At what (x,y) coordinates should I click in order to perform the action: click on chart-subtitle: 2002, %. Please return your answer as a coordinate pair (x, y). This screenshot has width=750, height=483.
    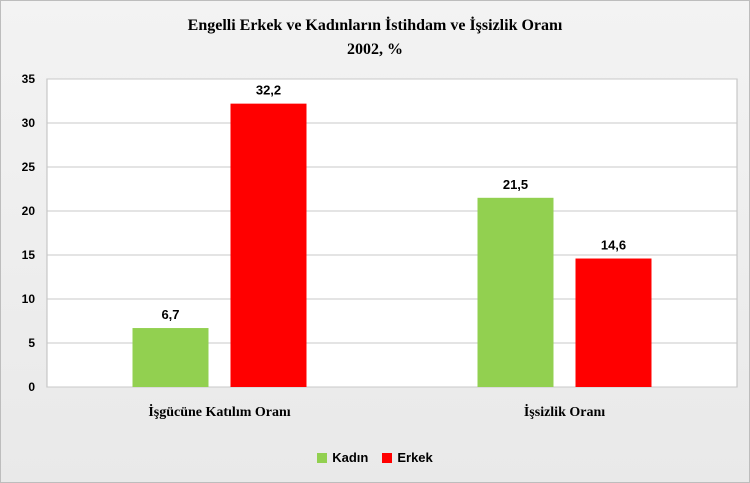
    Looking at the image, I should click on (375, 49).